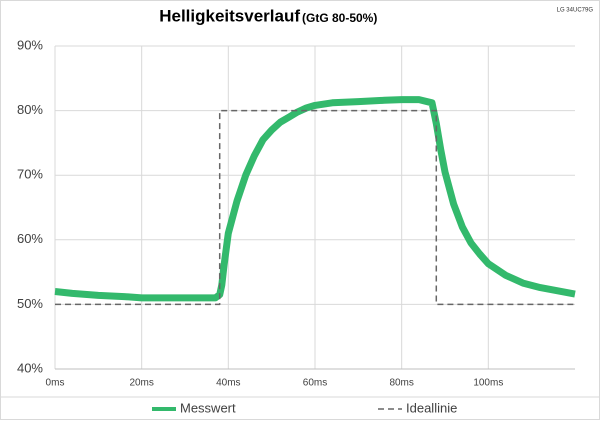 The height and width of the screenshot is (425, 600). Describe the element at coordinates (141, 383) in the screenshot. I see `x-tick-label: 20ms` at that location.